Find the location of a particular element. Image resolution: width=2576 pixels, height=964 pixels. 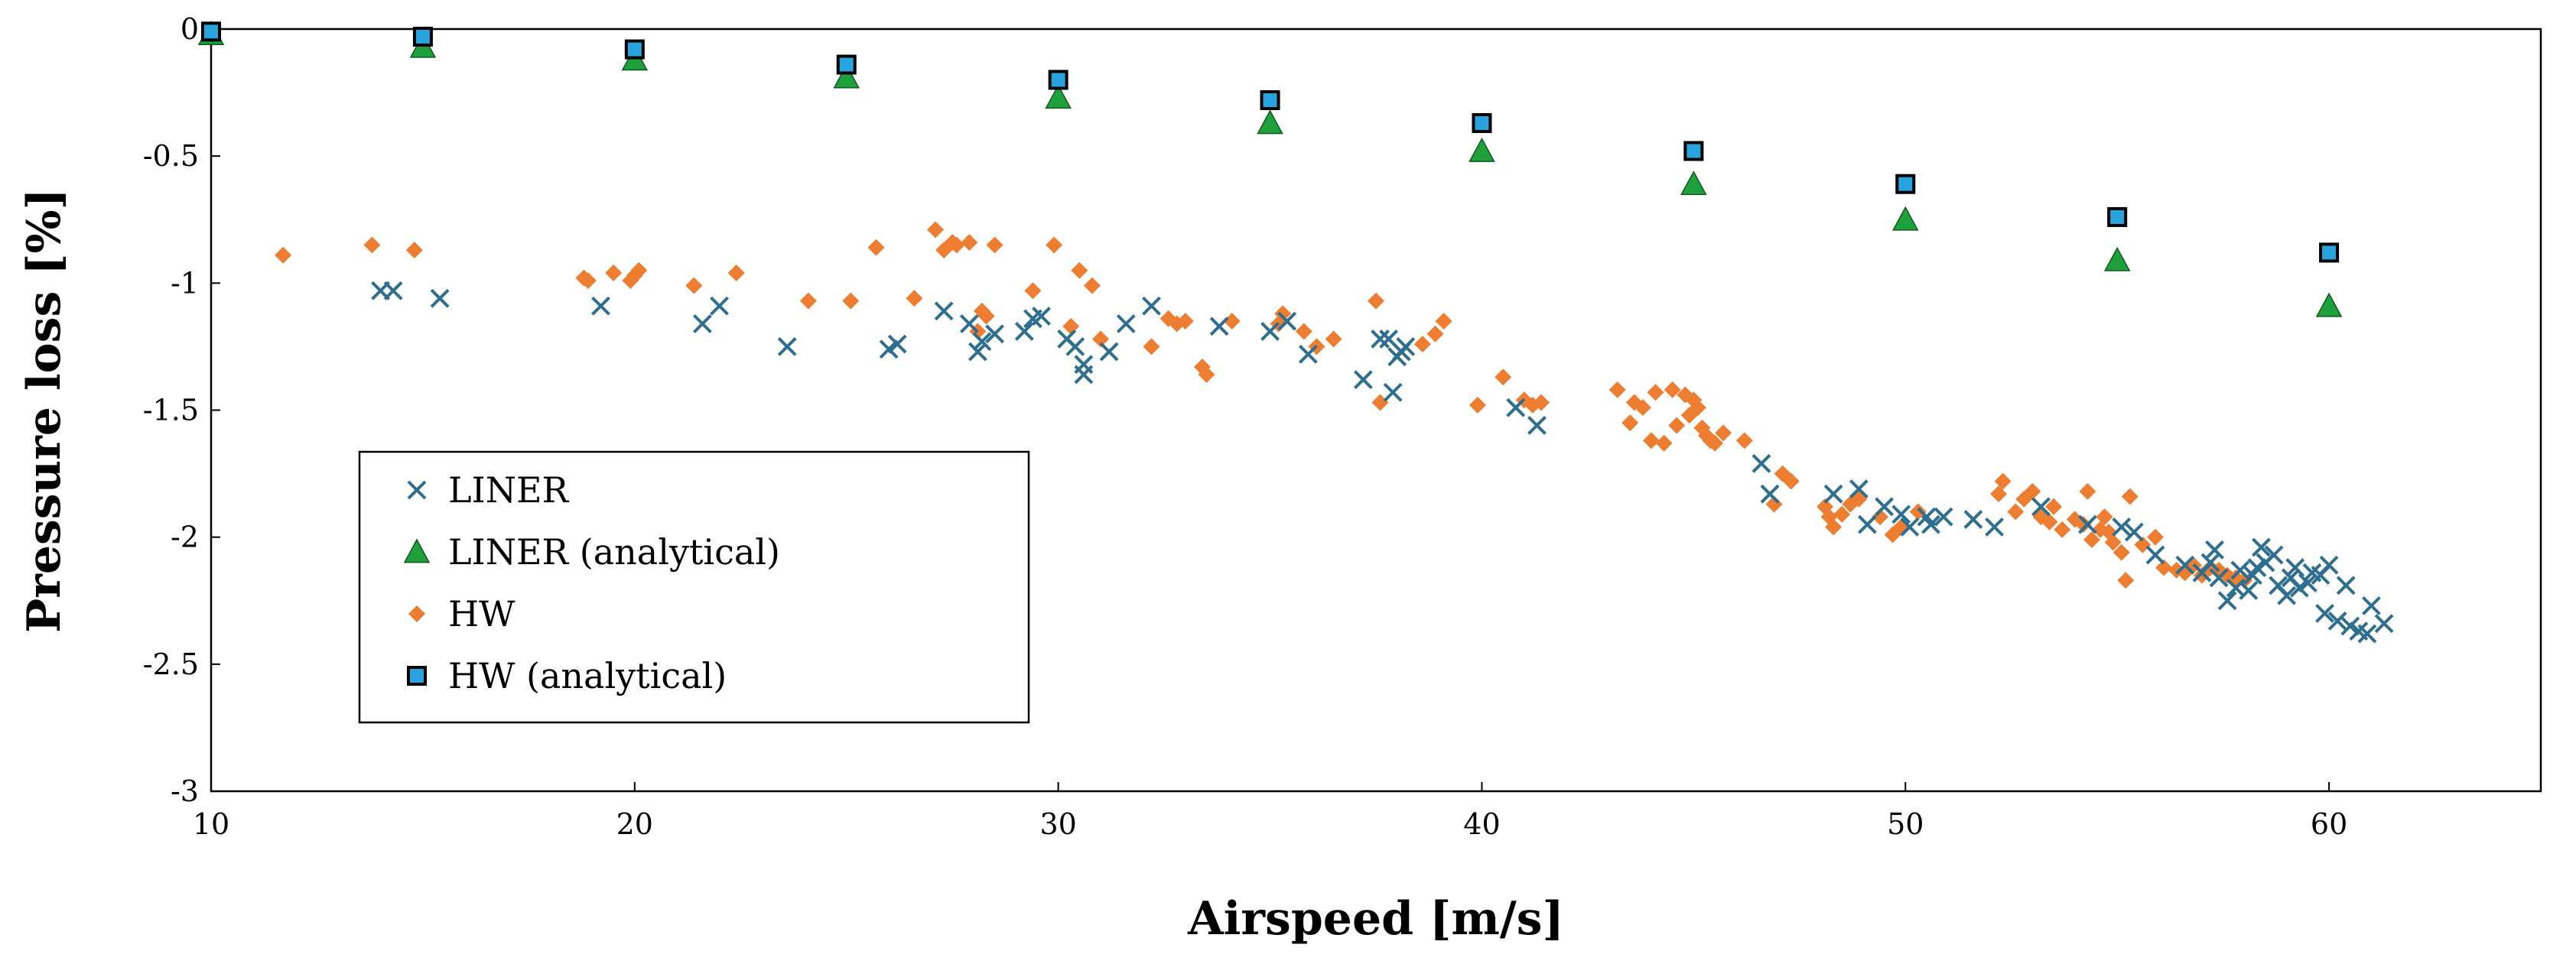

y-axis-title: Pressure loss [%] is located at coordinates (44, 410).